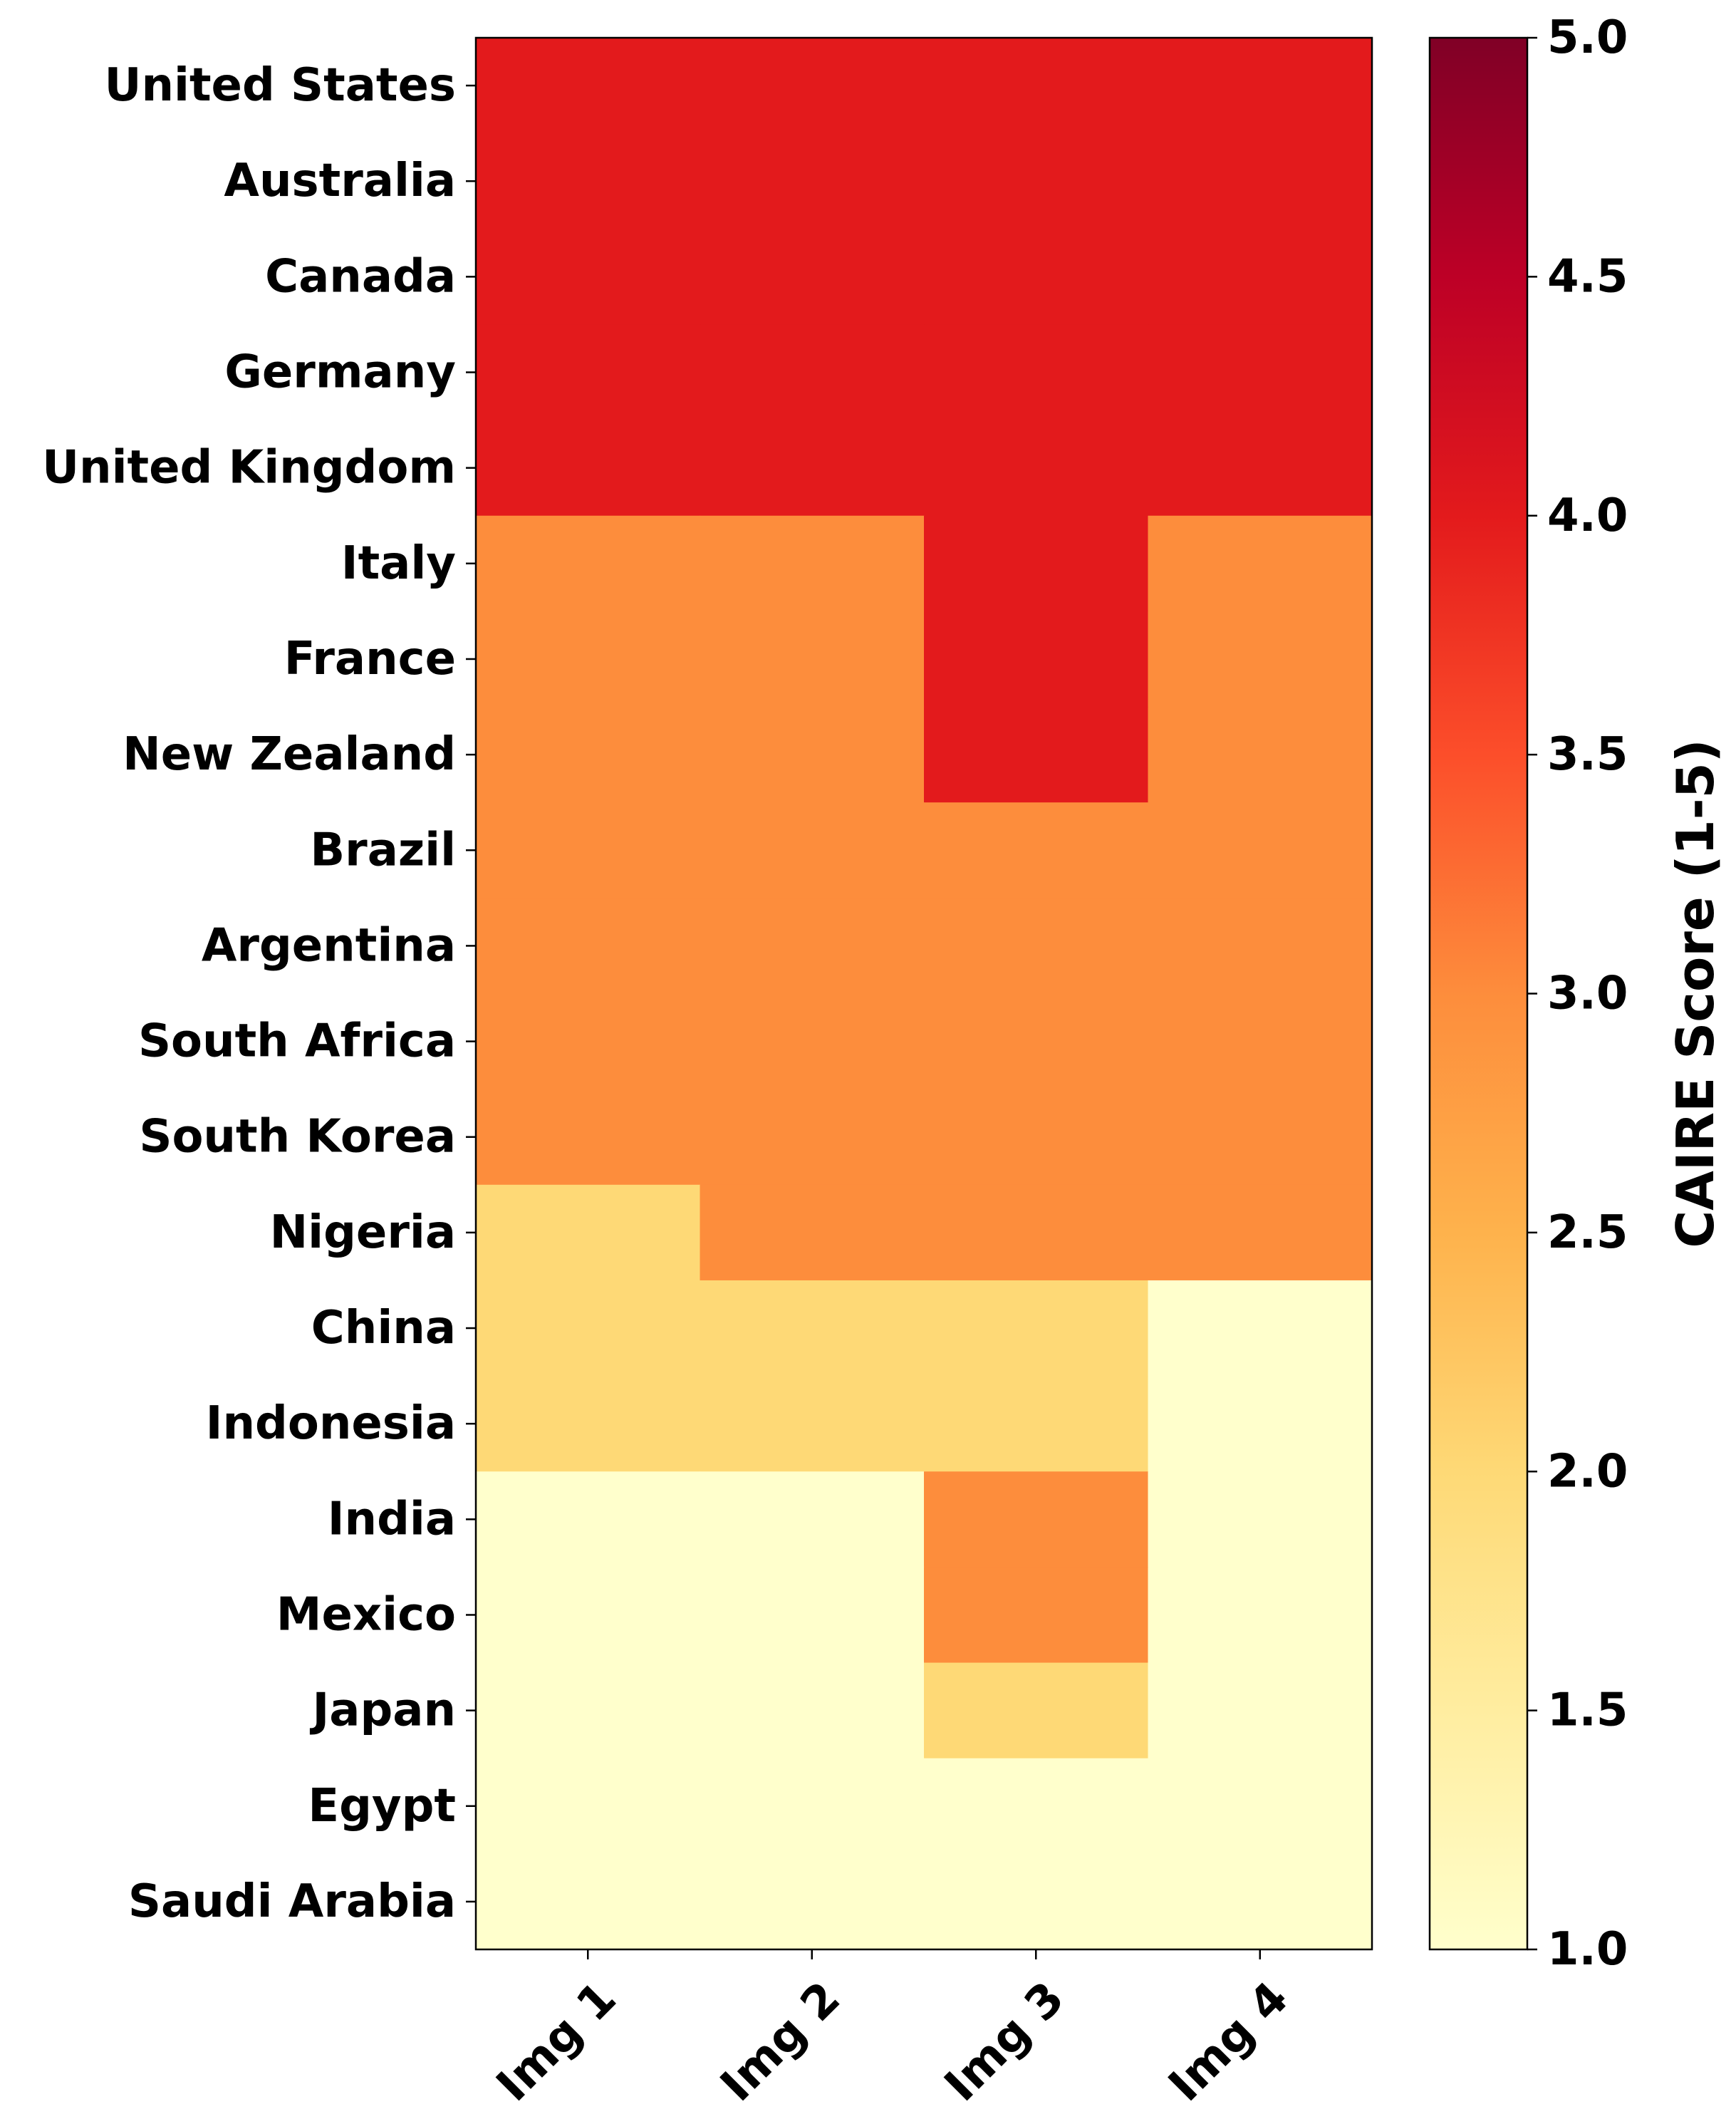 The width and height of the screenshot is (1736, 2119). I want to click on colorbar-tick-label: 4.5, so click(1588, 276).